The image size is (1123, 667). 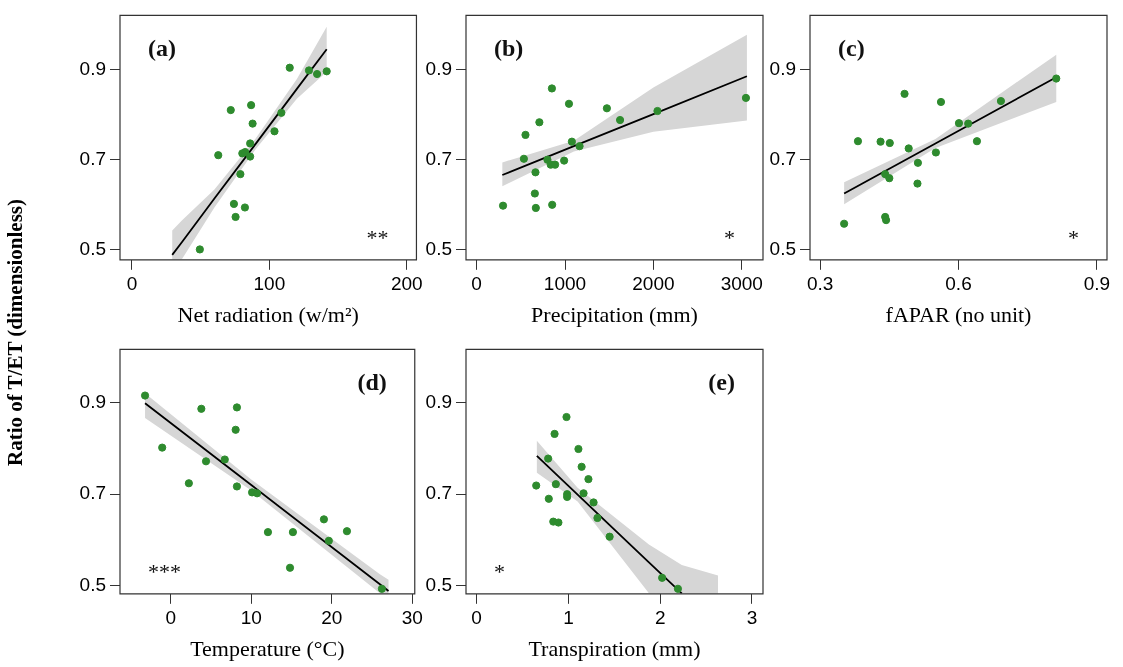 What do you see at coordinates (377, 237) in the screenshot?
I see `annotation: **` at bounding box center [377, 237].